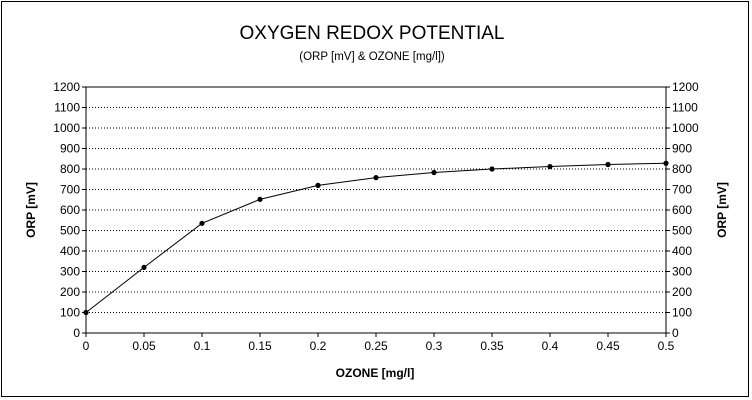  Describe the element at coordinates (202, 346) in the screenshot. I see `x-tick-label: 0.1` at that location.